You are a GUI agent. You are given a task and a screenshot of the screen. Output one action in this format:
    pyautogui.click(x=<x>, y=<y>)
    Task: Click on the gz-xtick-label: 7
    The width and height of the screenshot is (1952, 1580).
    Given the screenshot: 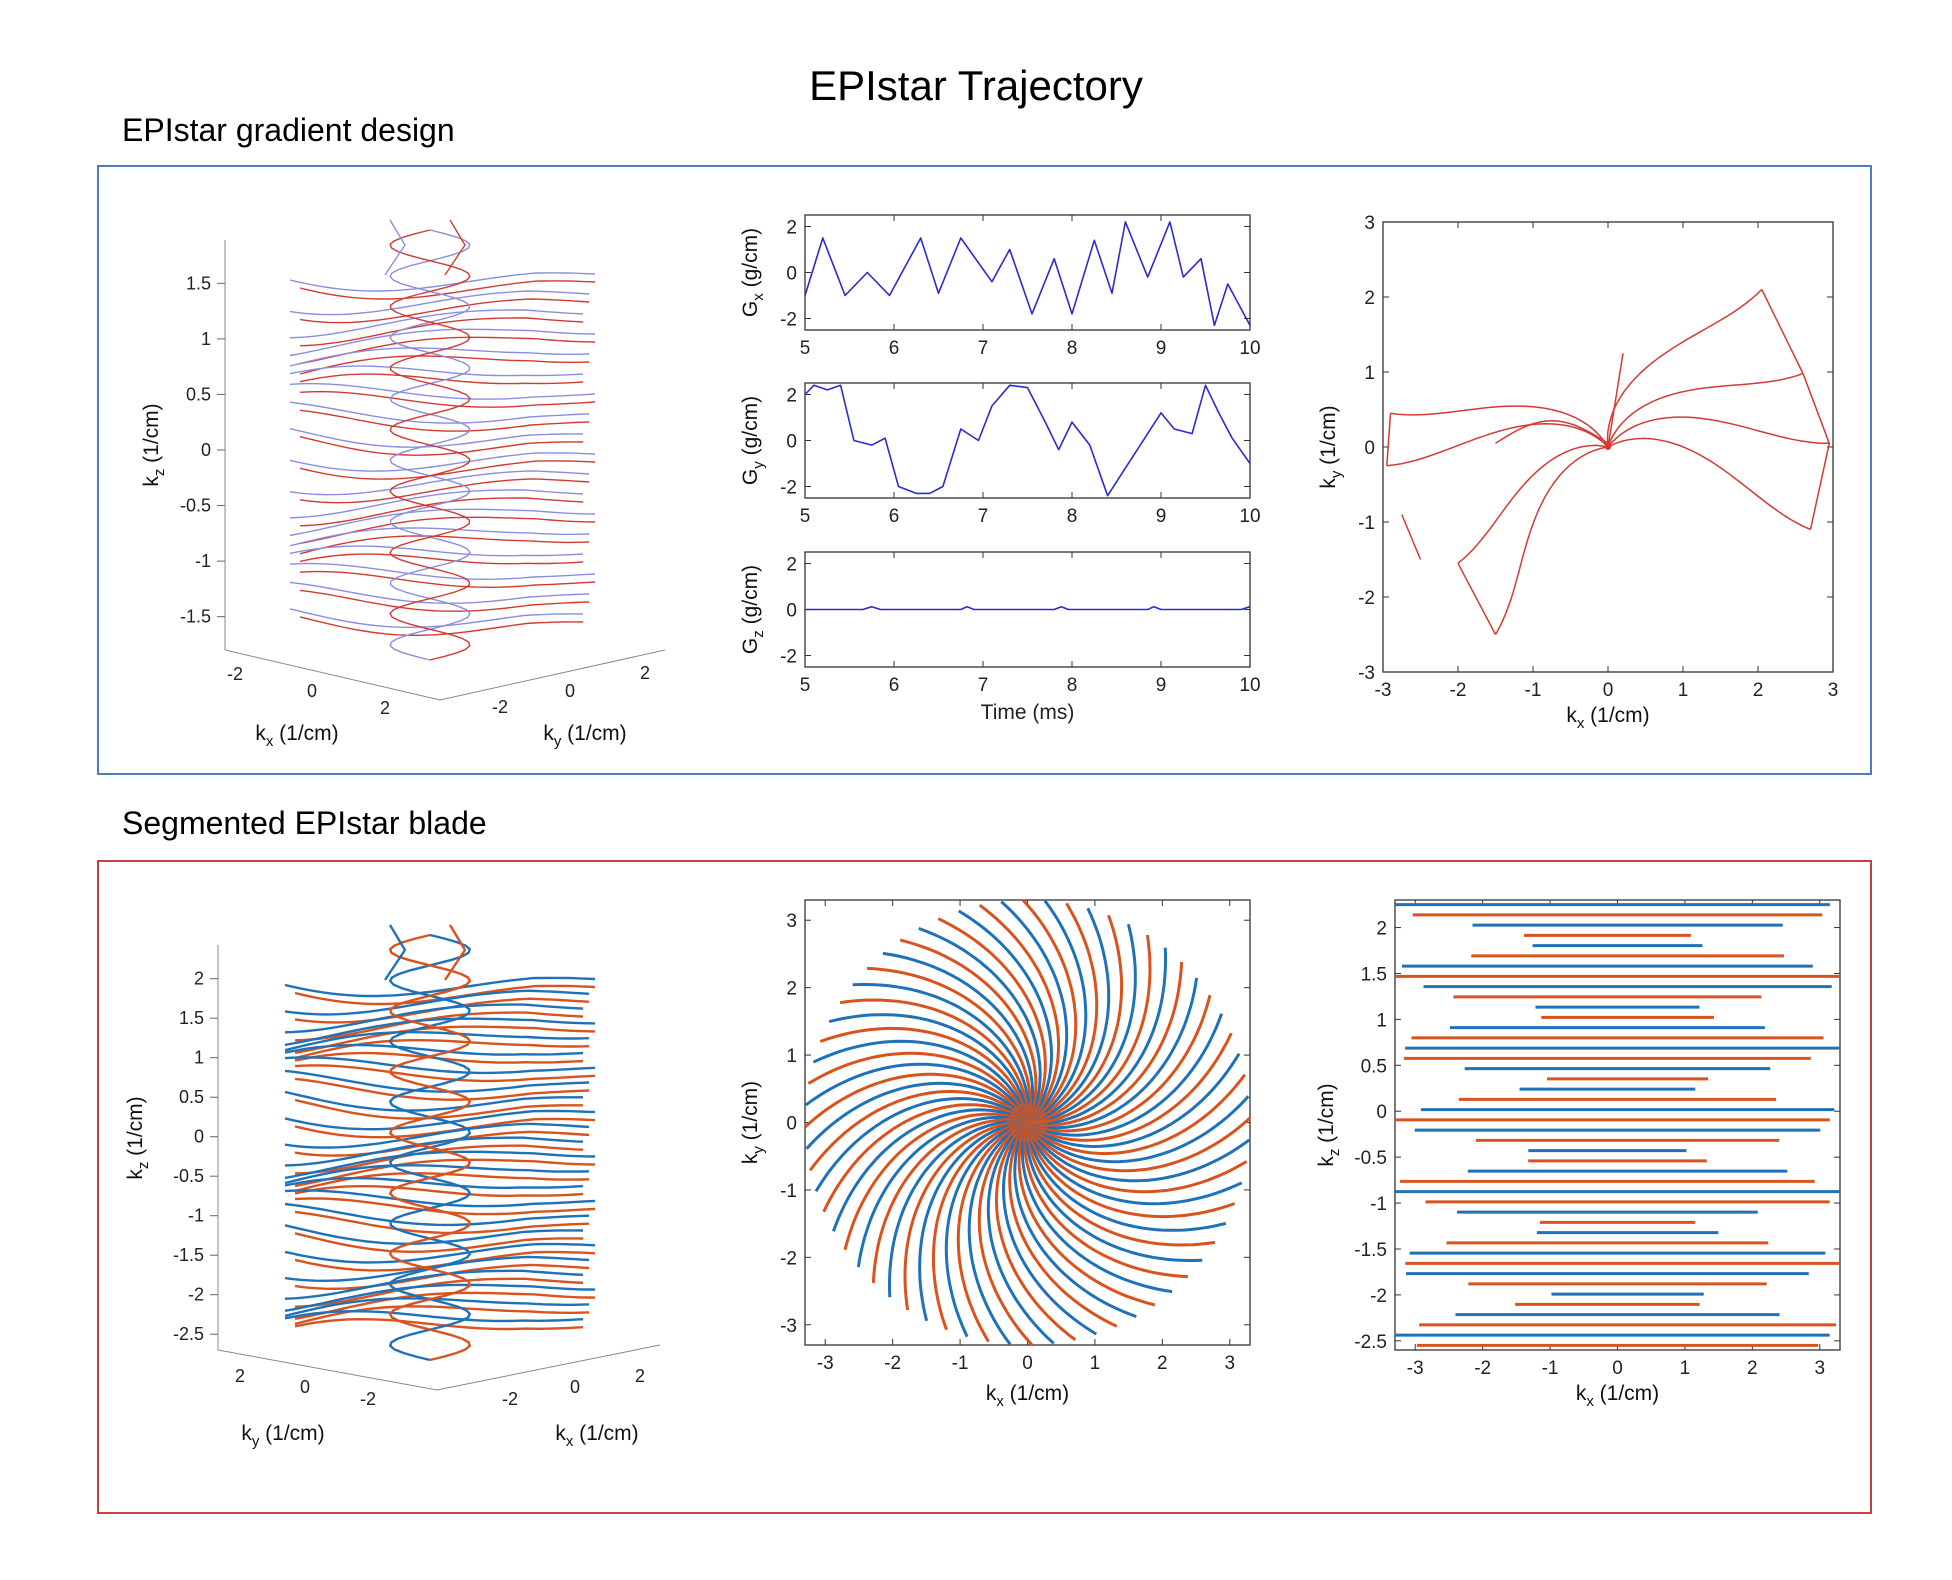 What is the action you would take?
    pyautogui.click(x=983, y=685)
    